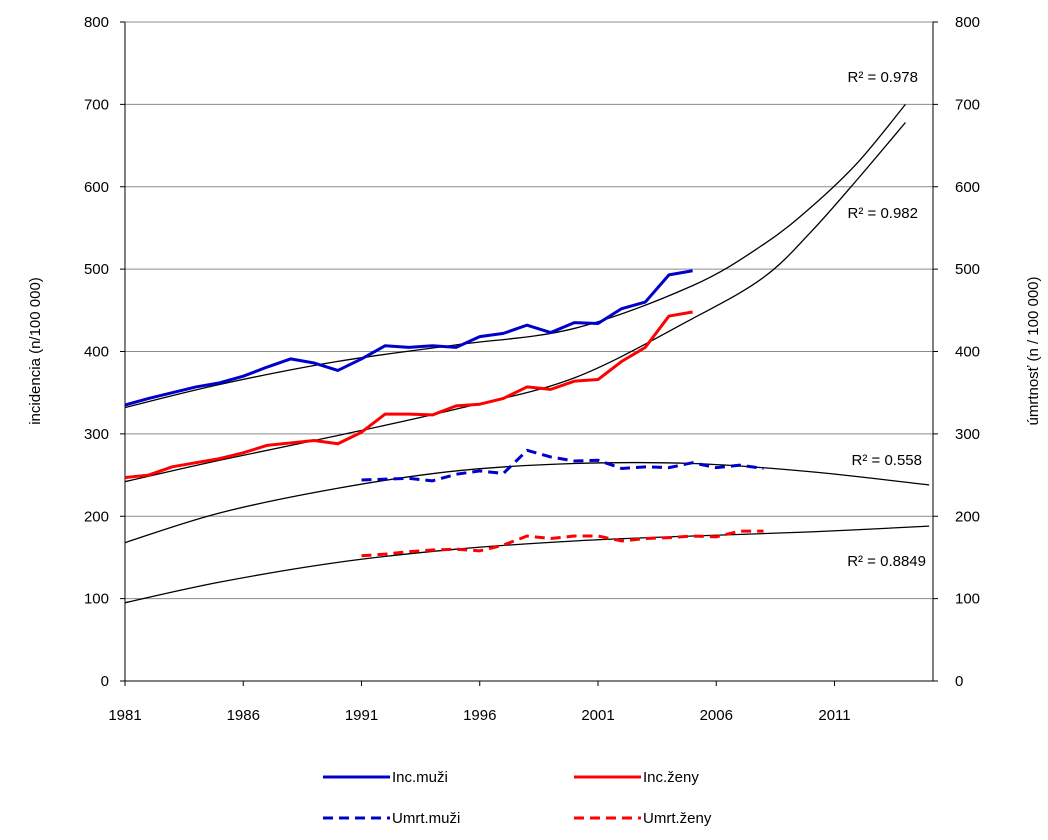  I want to click on y-axis-right-title: úmrtnosť (n / 100 000), so click(1033, 350).